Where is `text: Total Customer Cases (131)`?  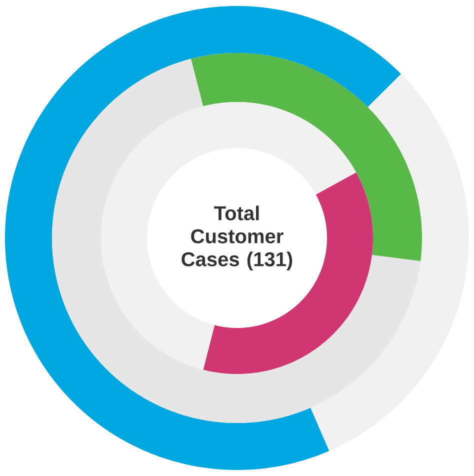 text: Total Customer Cases (131) is located at coordinates (237, 238).